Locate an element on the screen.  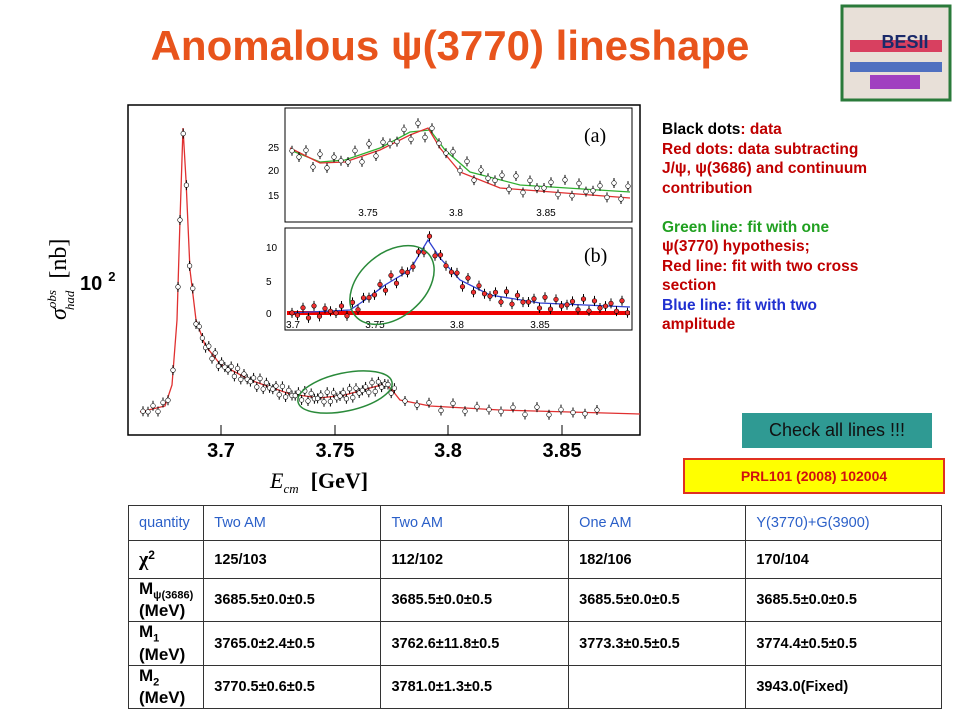
note-key: Red line is located at coordinates (692, 266).